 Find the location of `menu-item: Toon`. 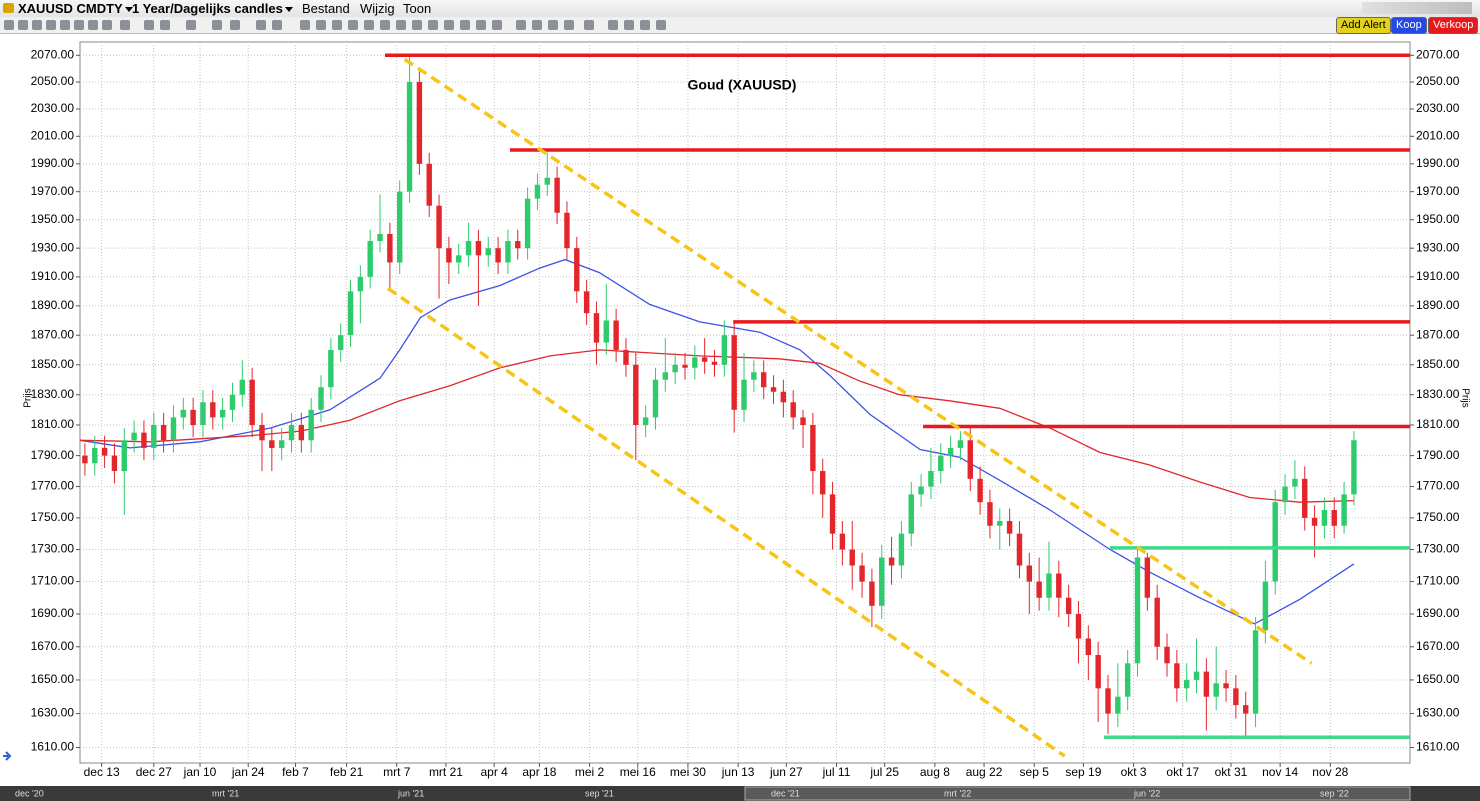

menu-item: Toon is located at coordinates (417, 8).